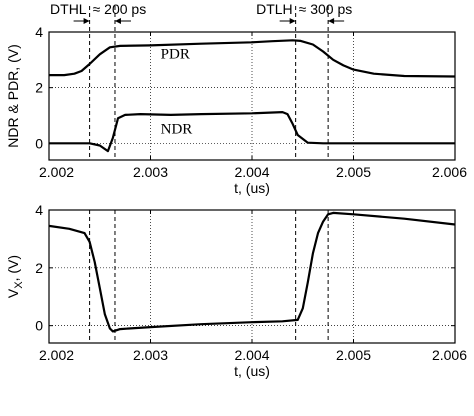  What do you see at coordinates (15, 276) in the screenshot?
I see `y-axis-label: VX, (V)` at bounding box center [15, 276].